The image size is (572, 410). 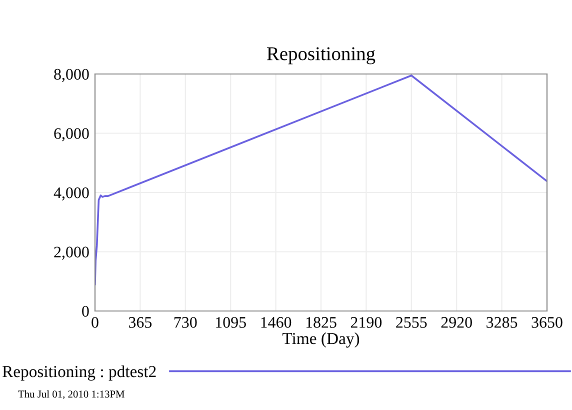 What do you see at coordinates (185, 322) in the screenshot?
I see `x-tick-label: 730` at bounding box center [185, 322].